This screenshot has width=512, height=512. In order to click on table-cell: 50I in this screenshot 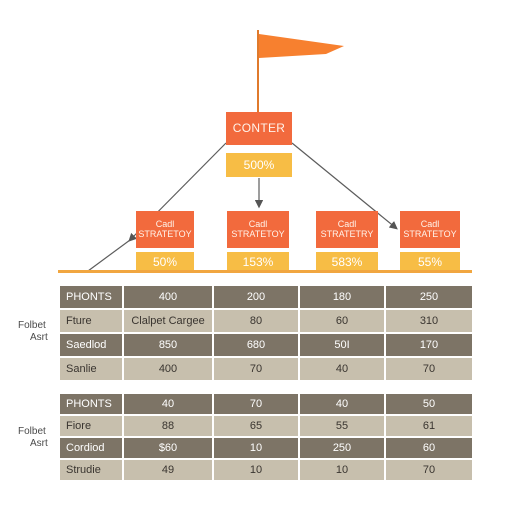, I will do `click(343, 346)`.